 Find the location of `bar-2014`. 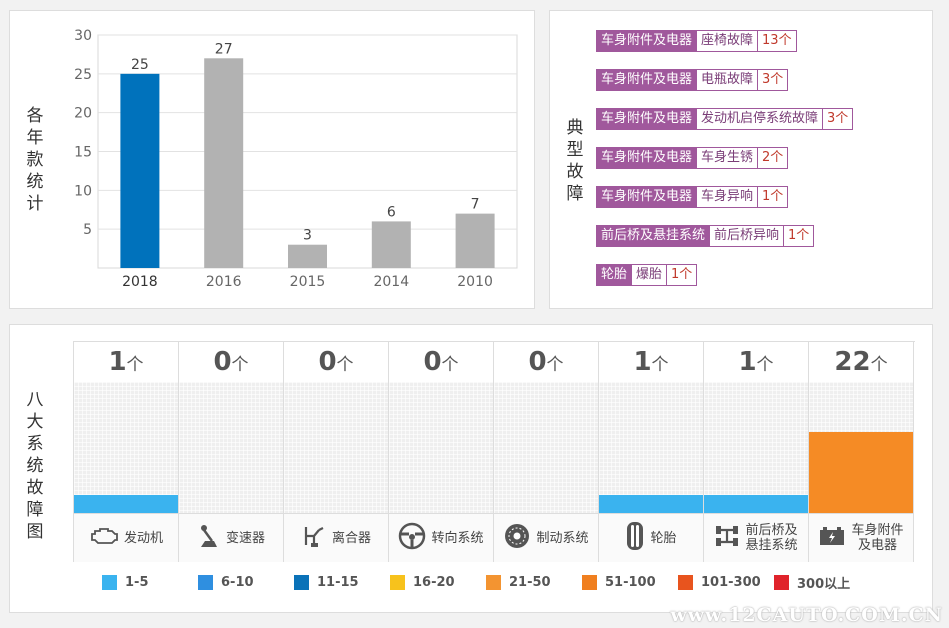

bar-2014 is located at coordinates (391, 244).